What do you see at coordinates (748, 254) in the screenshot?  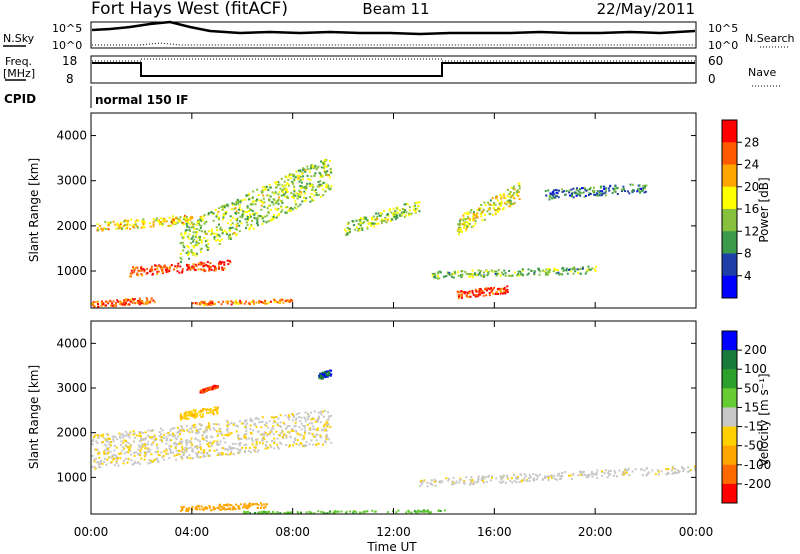 I see `colorbar-tick-label: 8` at bounding box center [748, 254].